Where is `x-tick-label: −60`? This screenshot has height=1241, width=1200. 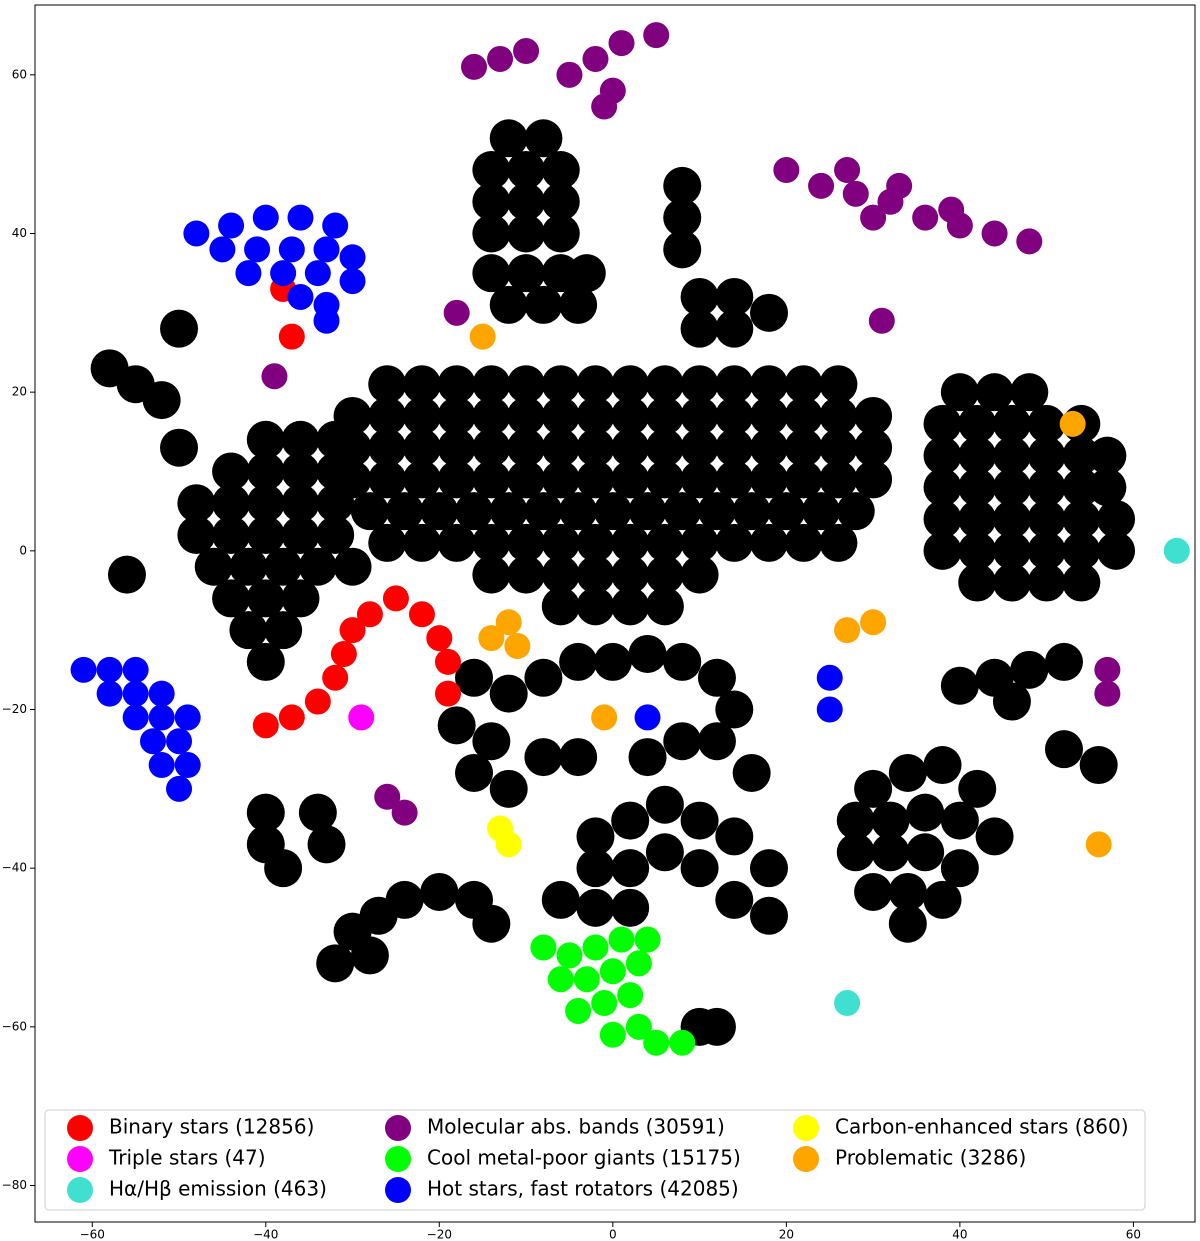 x-tick-label: −60 is located at coordinates (92, 1234).